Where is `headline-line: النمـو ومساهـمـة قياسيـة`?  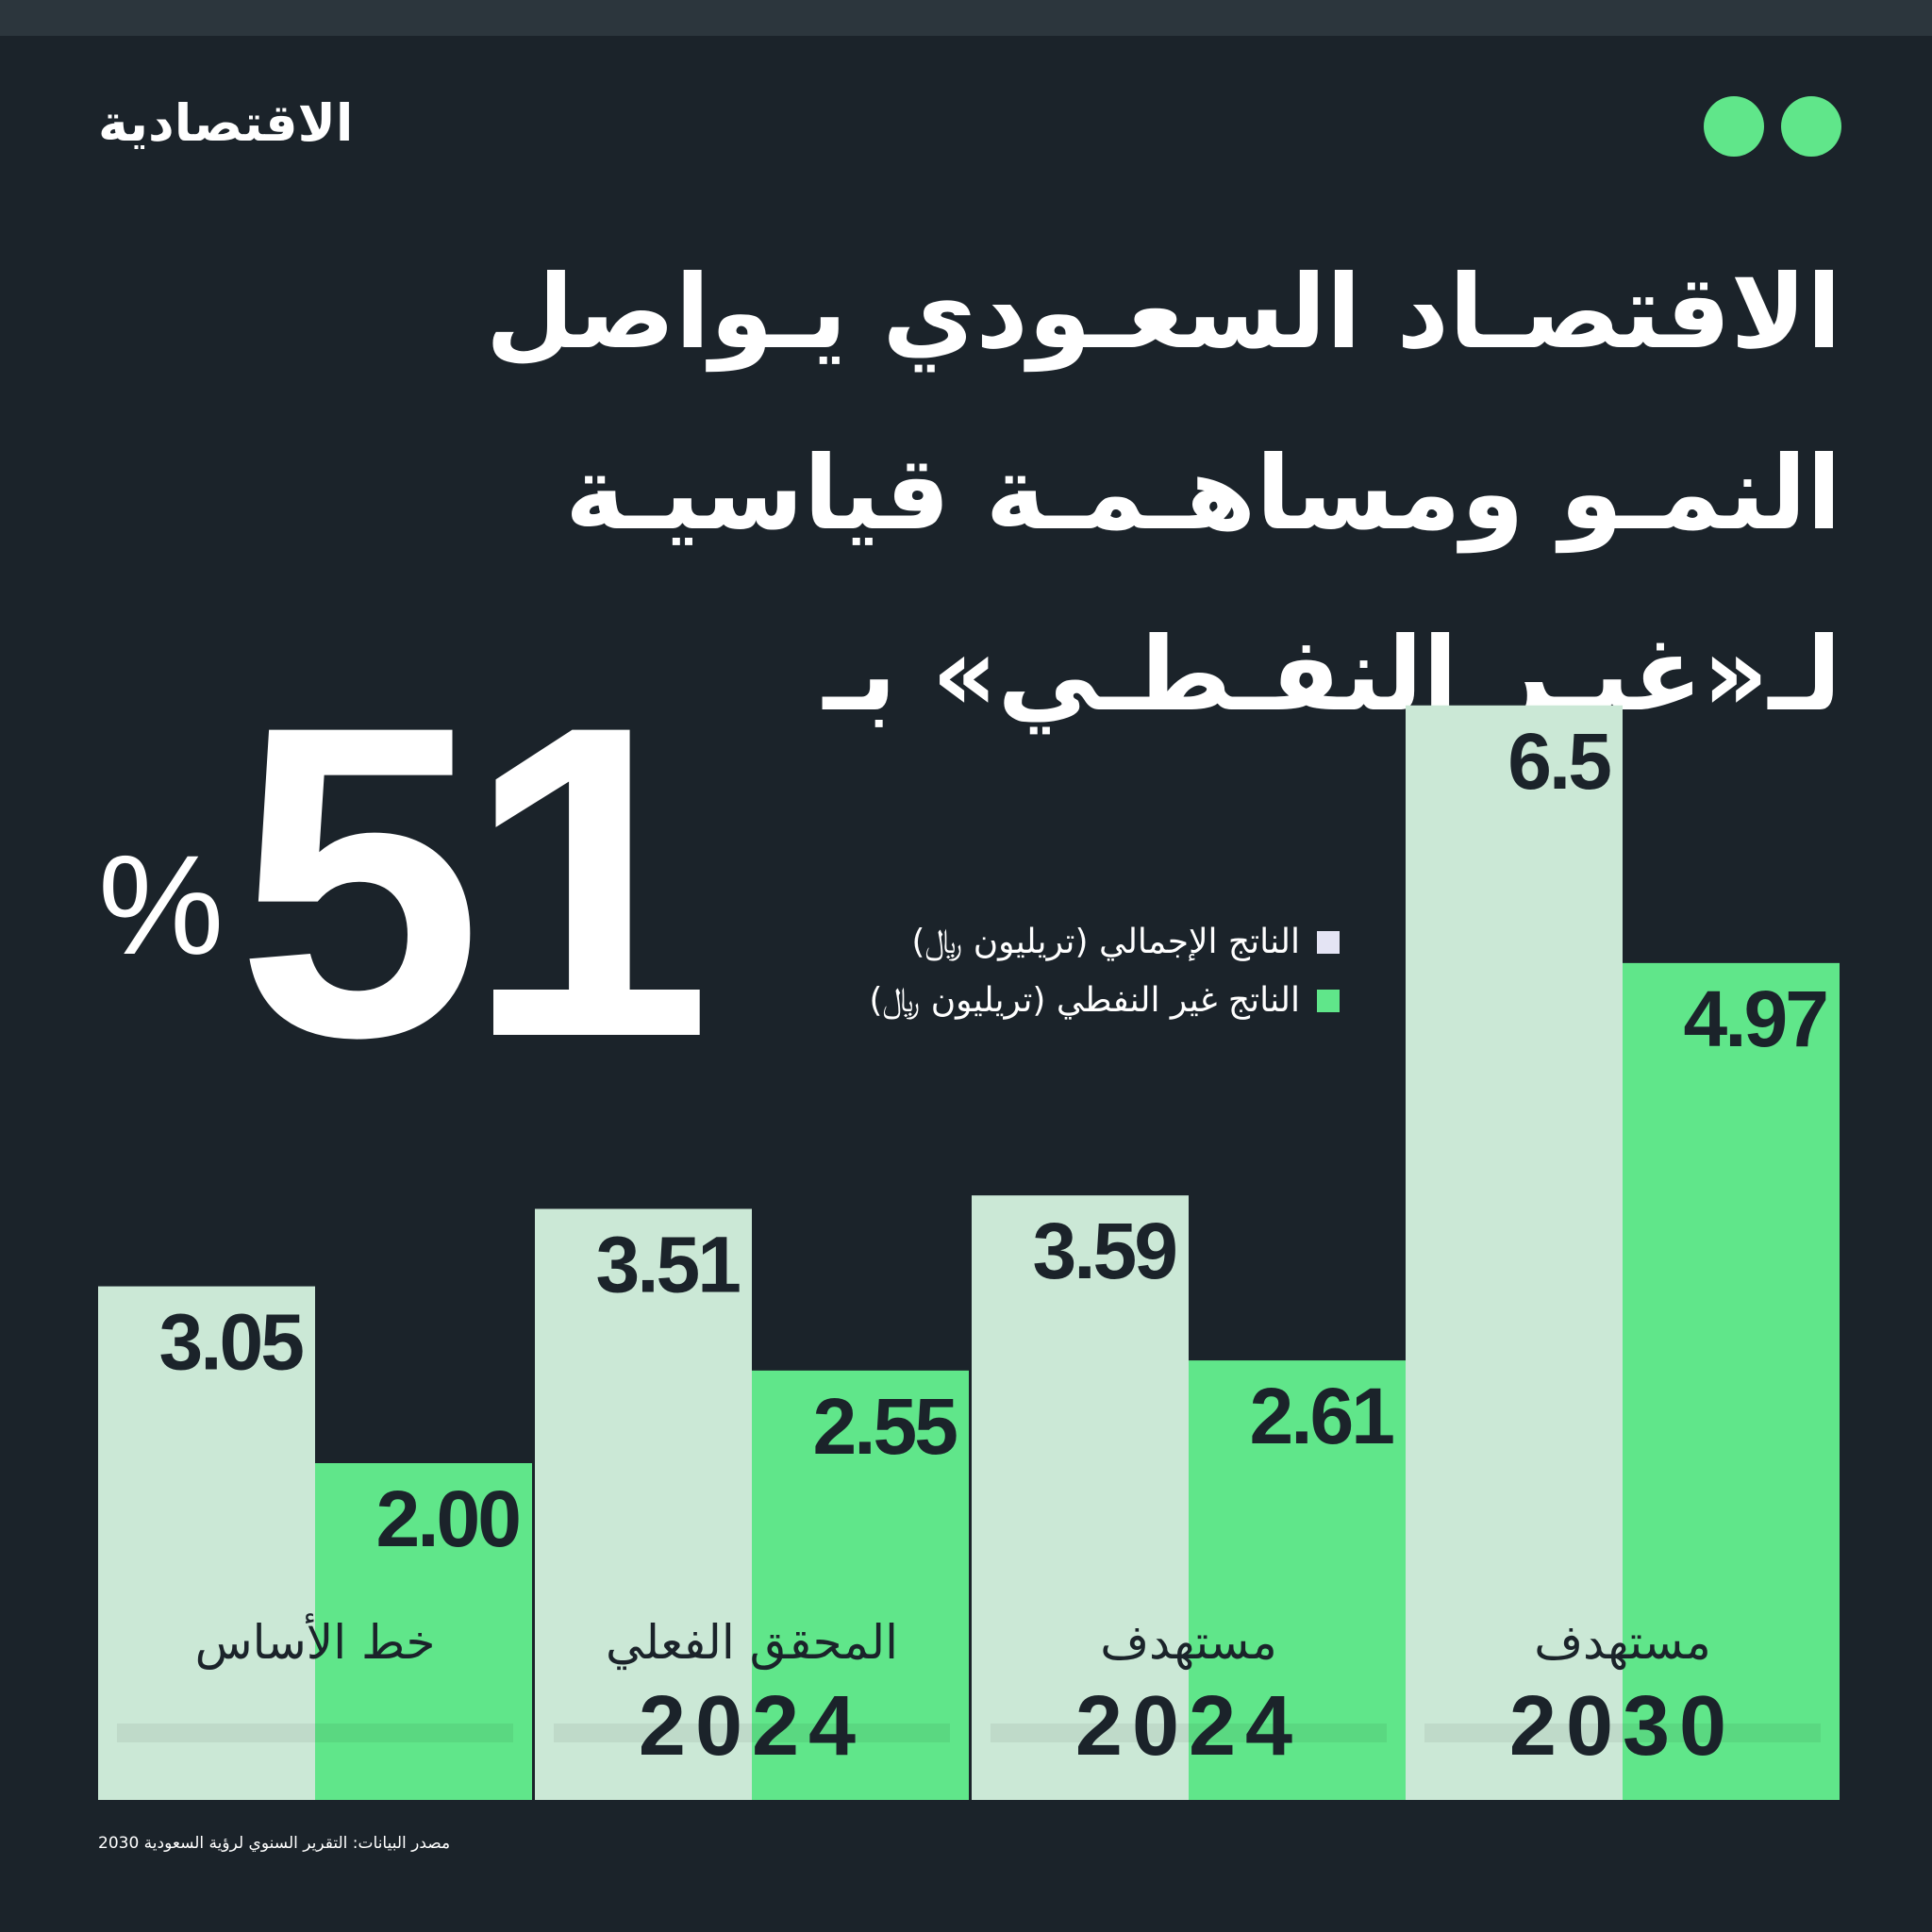 headline-line: النمـو ومساهـمـة قياسيـة is located at coordinates (1202, 494).